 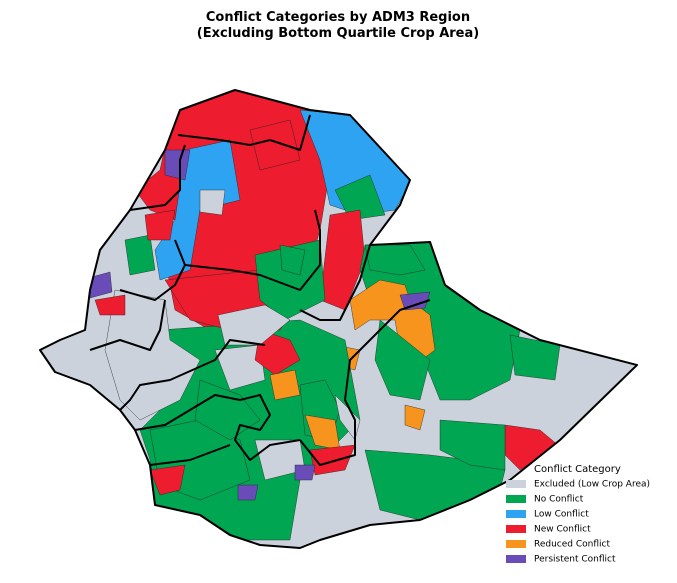 What do you see at coordinates (577, 469) in the screenshot?
I see `legend-title: Conflict Category` at bounding box center [577, 469].